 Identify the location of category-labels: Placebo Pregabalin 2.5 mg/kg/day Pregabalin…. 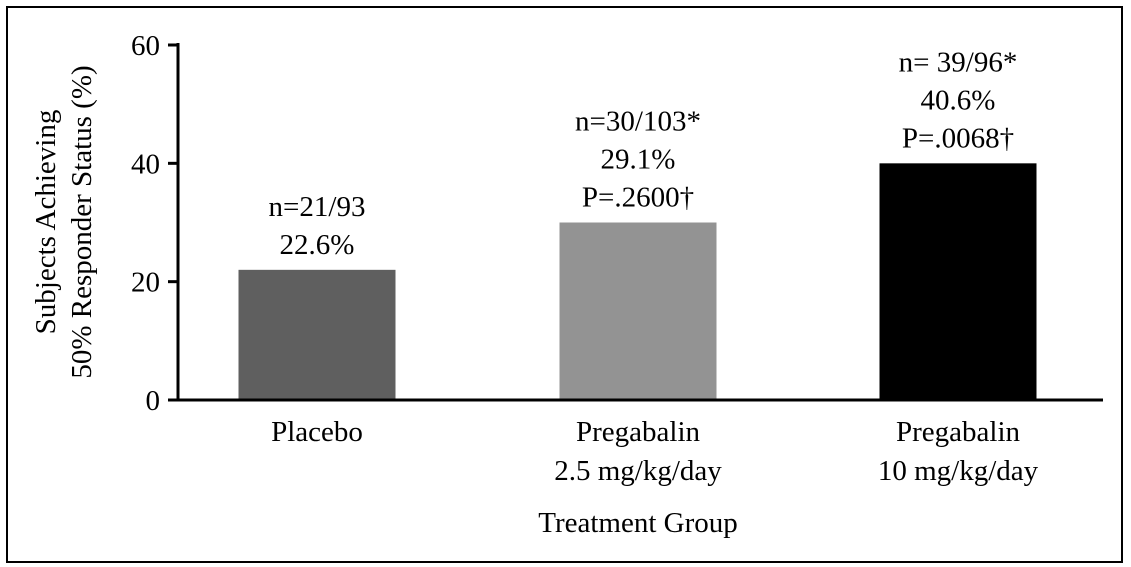
(655, 451).